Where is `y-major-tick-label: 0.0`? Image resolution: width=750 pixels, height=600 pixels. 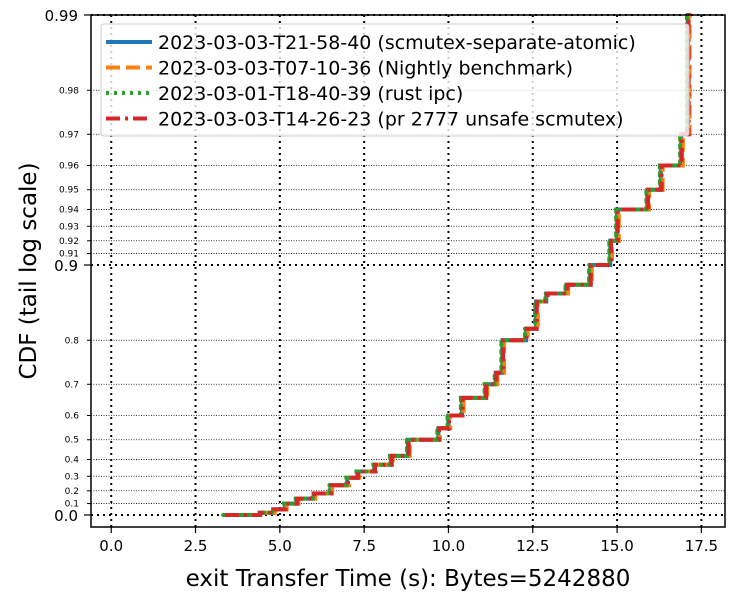 y-major-tick-label: 0.0 is located at coordinates (66, 516).